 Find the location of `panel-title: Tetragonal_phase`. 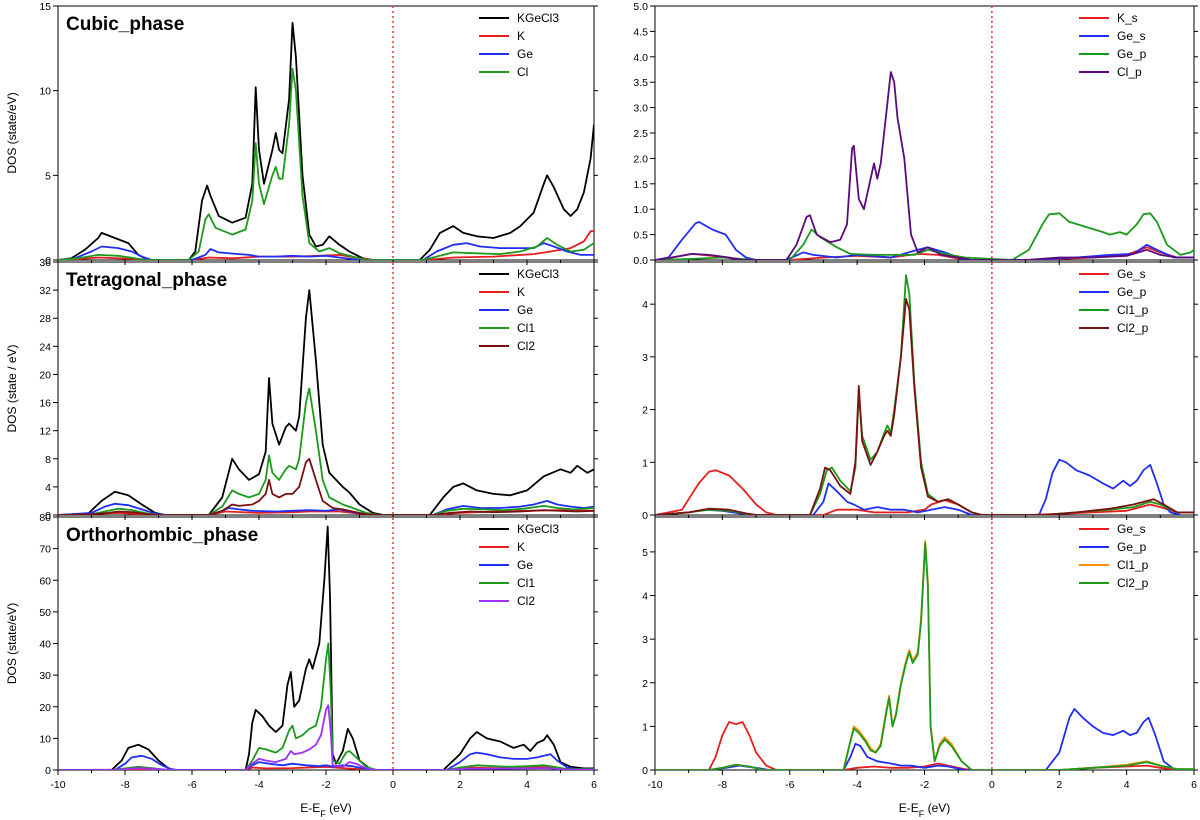

panel-title: Tetragonal_phase is located at coordinates (146, 280).